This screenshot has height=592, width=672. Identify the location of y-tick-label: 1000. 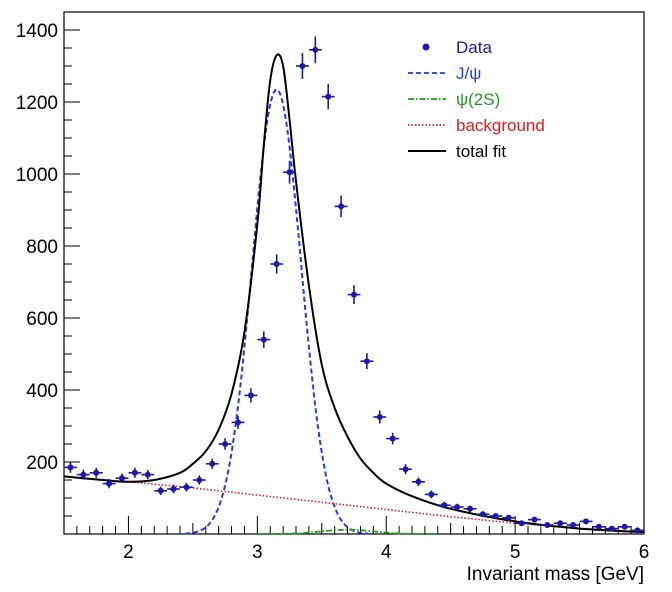
(37, 175).